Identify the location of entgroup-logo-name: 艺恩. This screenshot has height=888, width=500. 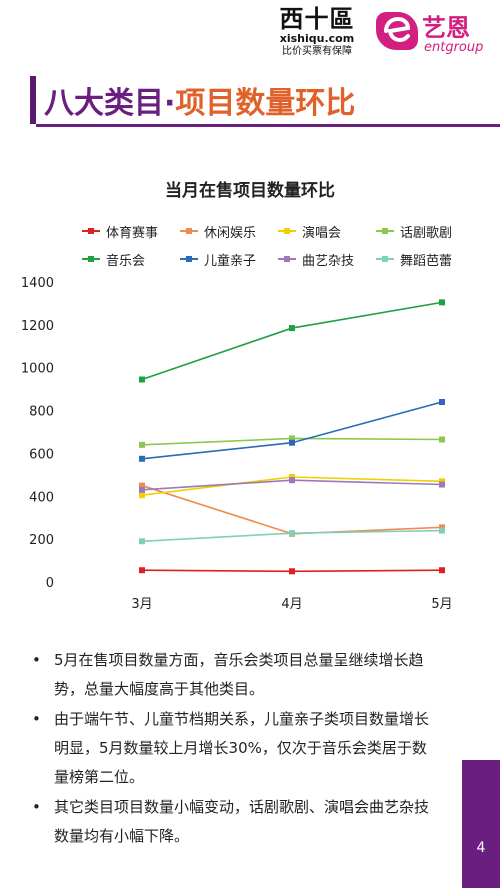
(446, 28).